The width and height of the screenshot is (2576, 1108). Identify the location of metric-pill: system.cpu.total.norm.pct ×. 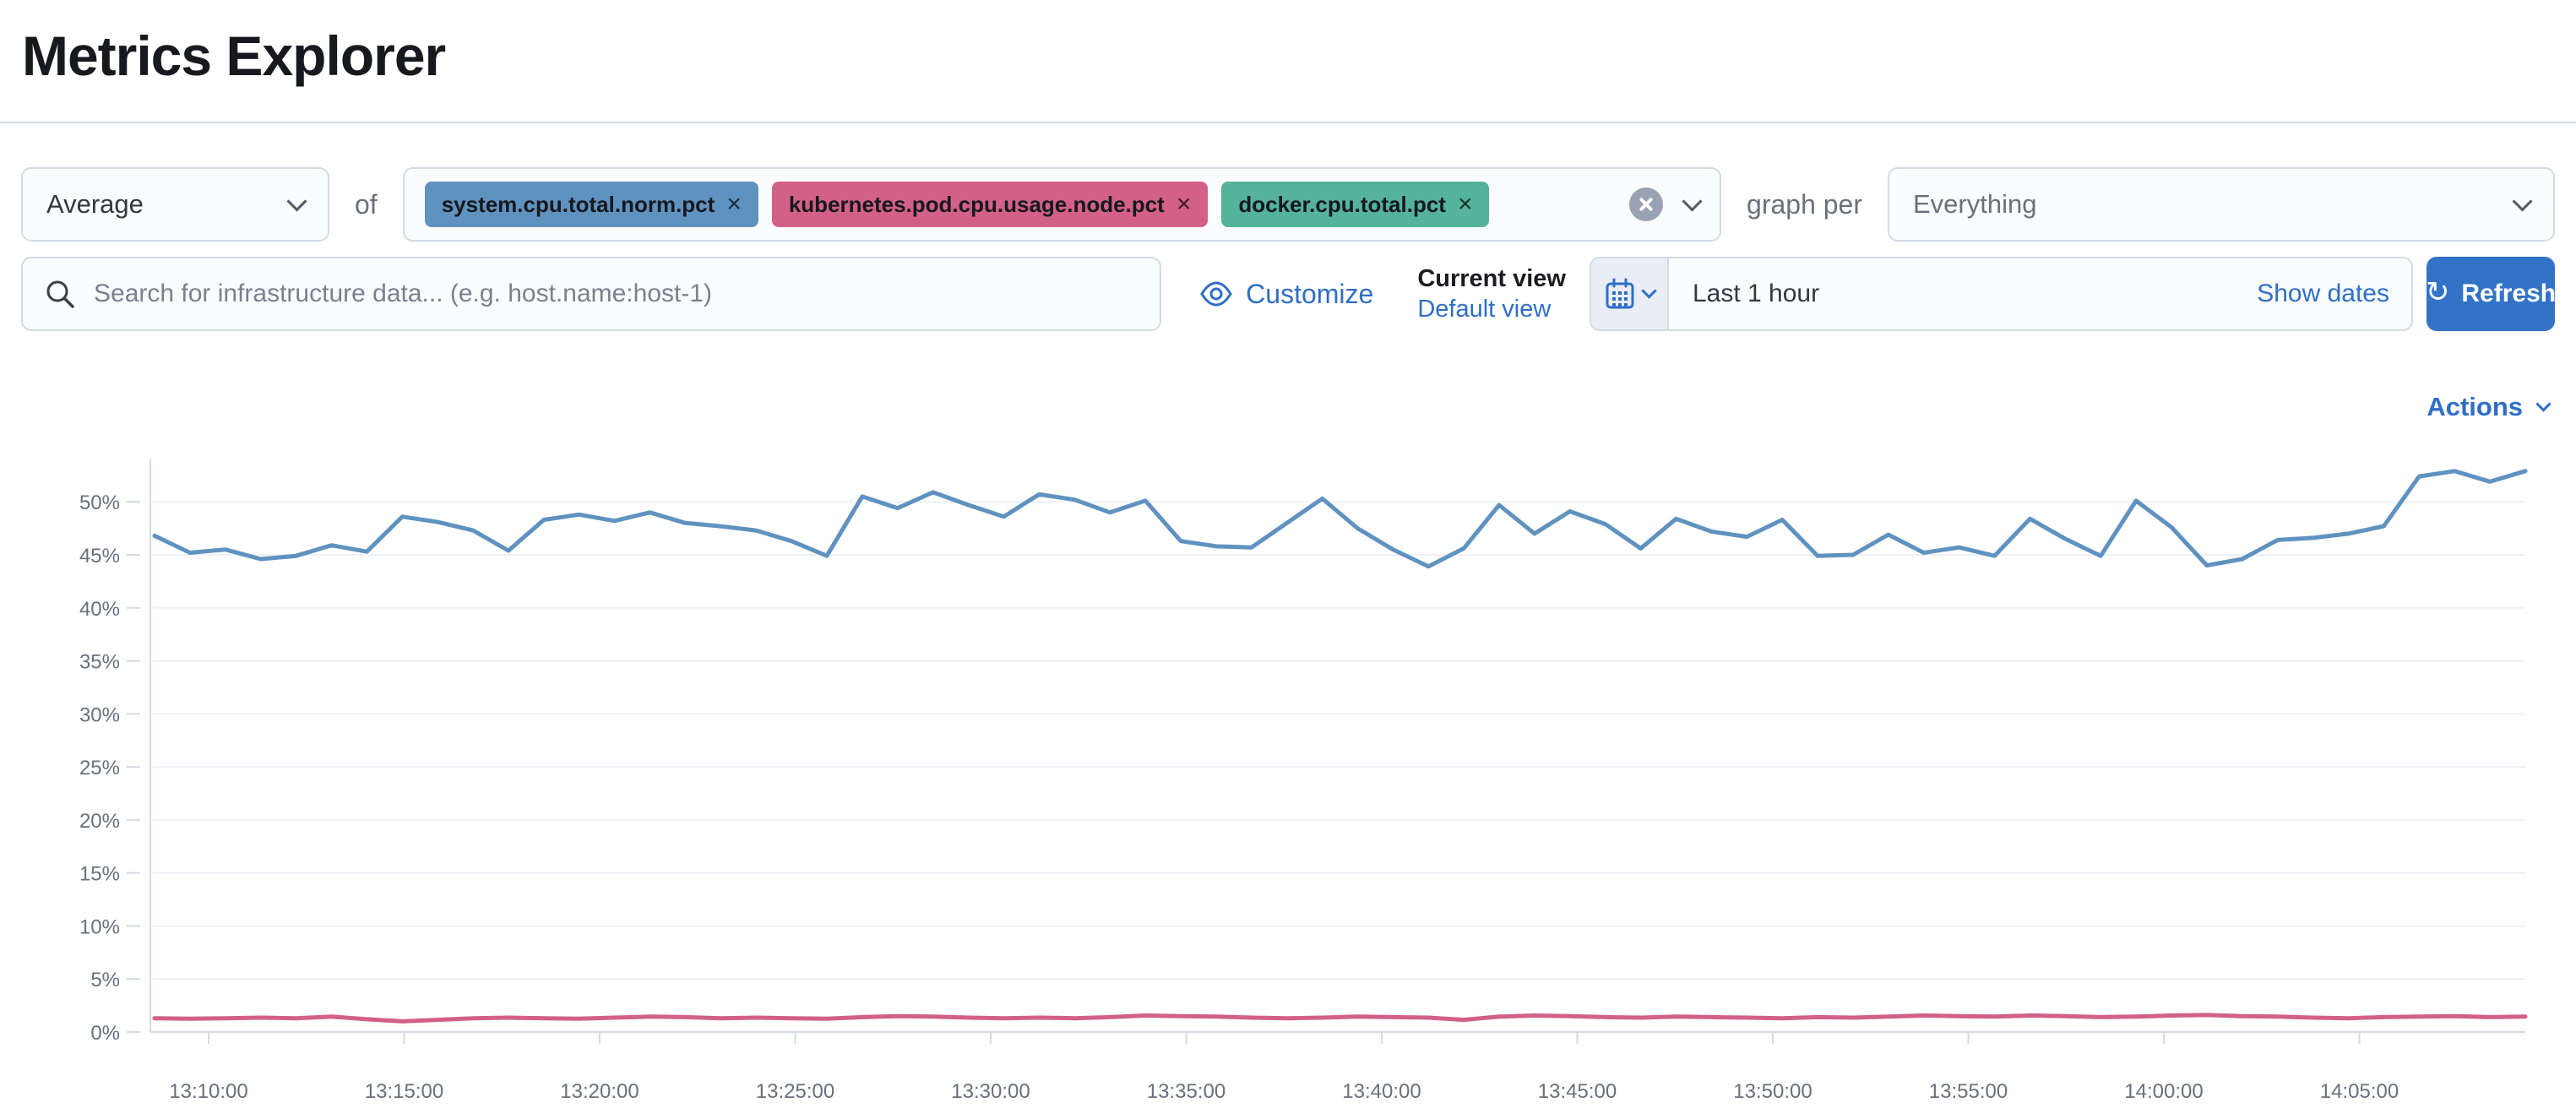
(591, 204).